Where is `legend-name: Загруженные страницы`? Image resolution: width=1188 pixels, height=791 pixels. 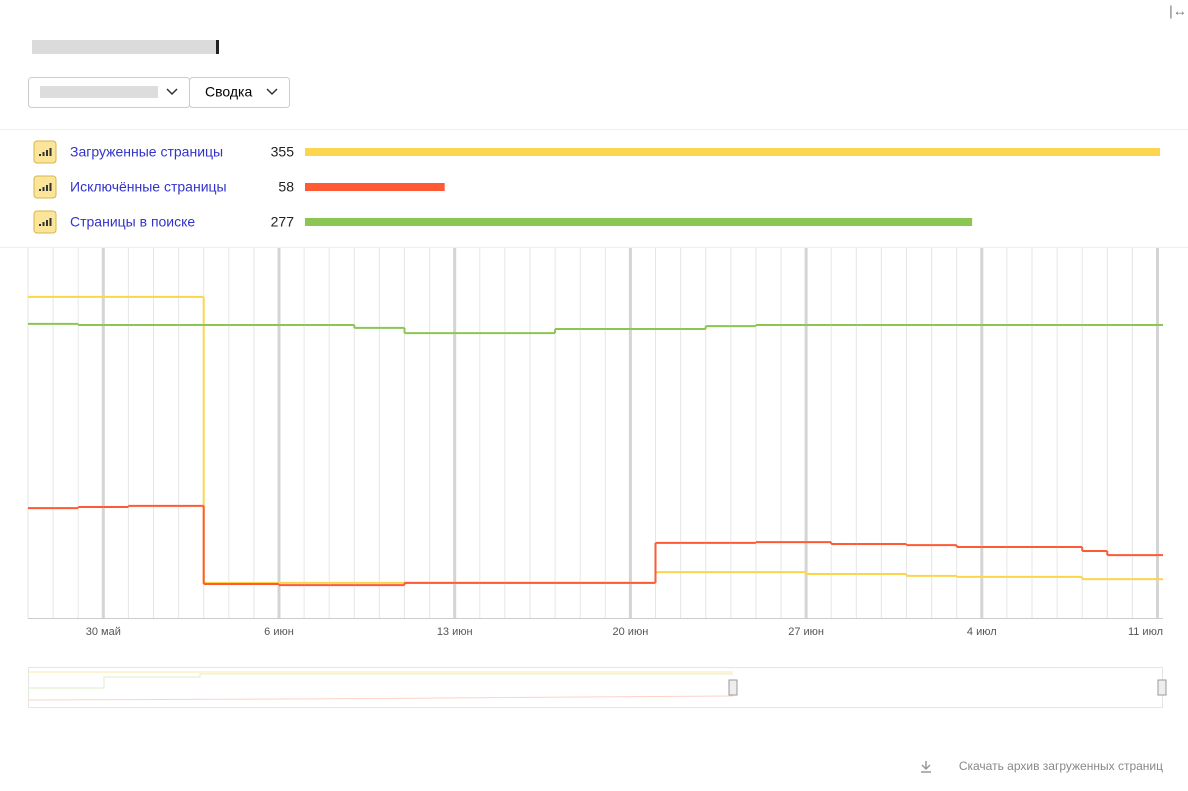 legend-name: Загруженные страницы is located at coordinates (146, 152).